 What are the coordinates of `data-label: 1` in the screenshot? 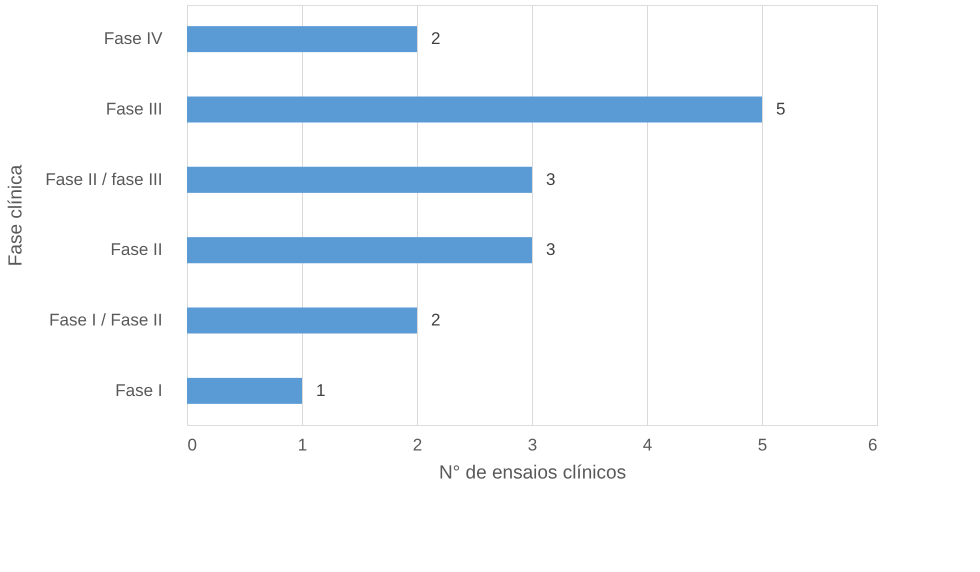 It's located at (321, 390).